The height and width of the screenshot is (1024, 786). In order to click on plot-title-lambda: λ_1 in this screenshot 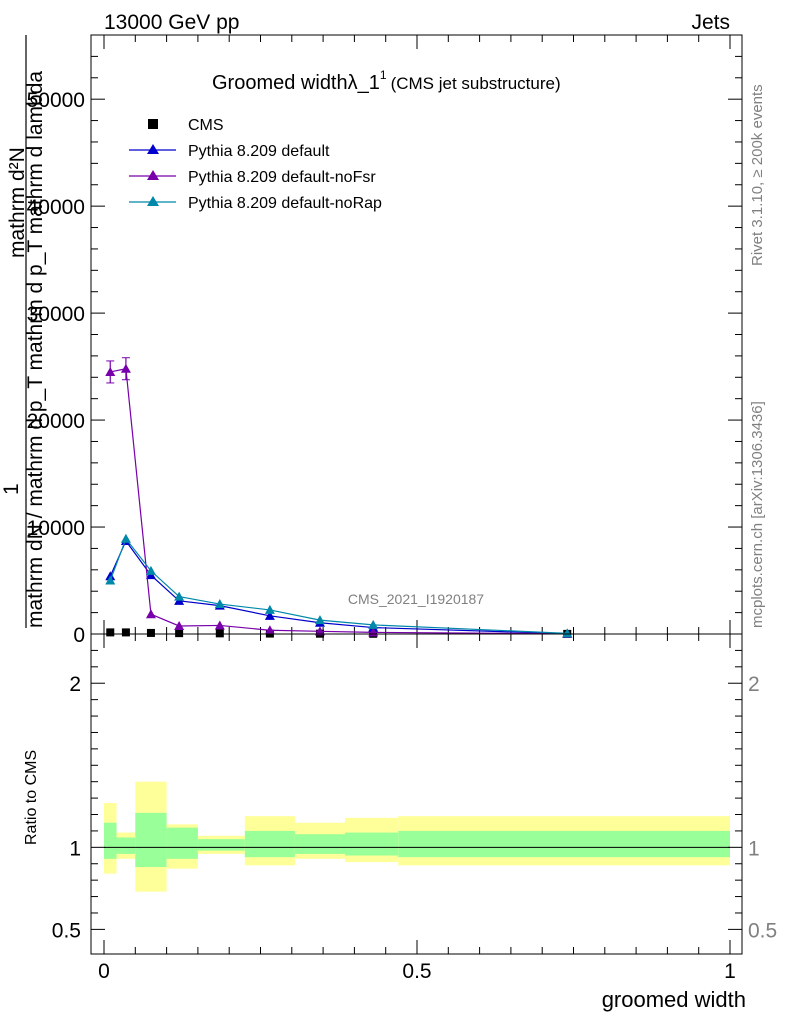, I will do `click(364, 83)`.